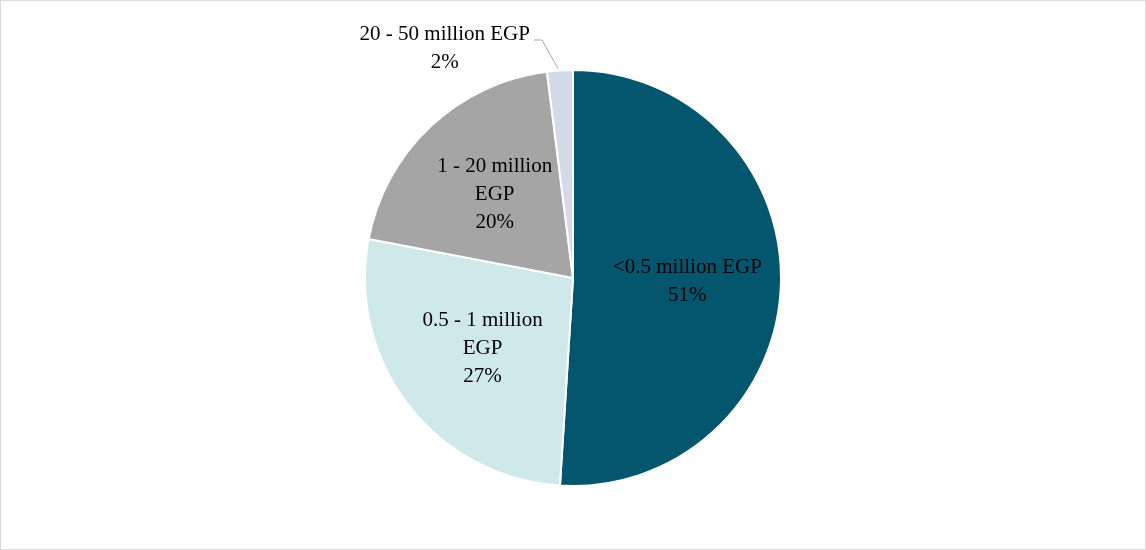  Describe the element at coordinates (687, 266) in the screenshot. I see `slice-label: <0.5 million EGP` at that location.